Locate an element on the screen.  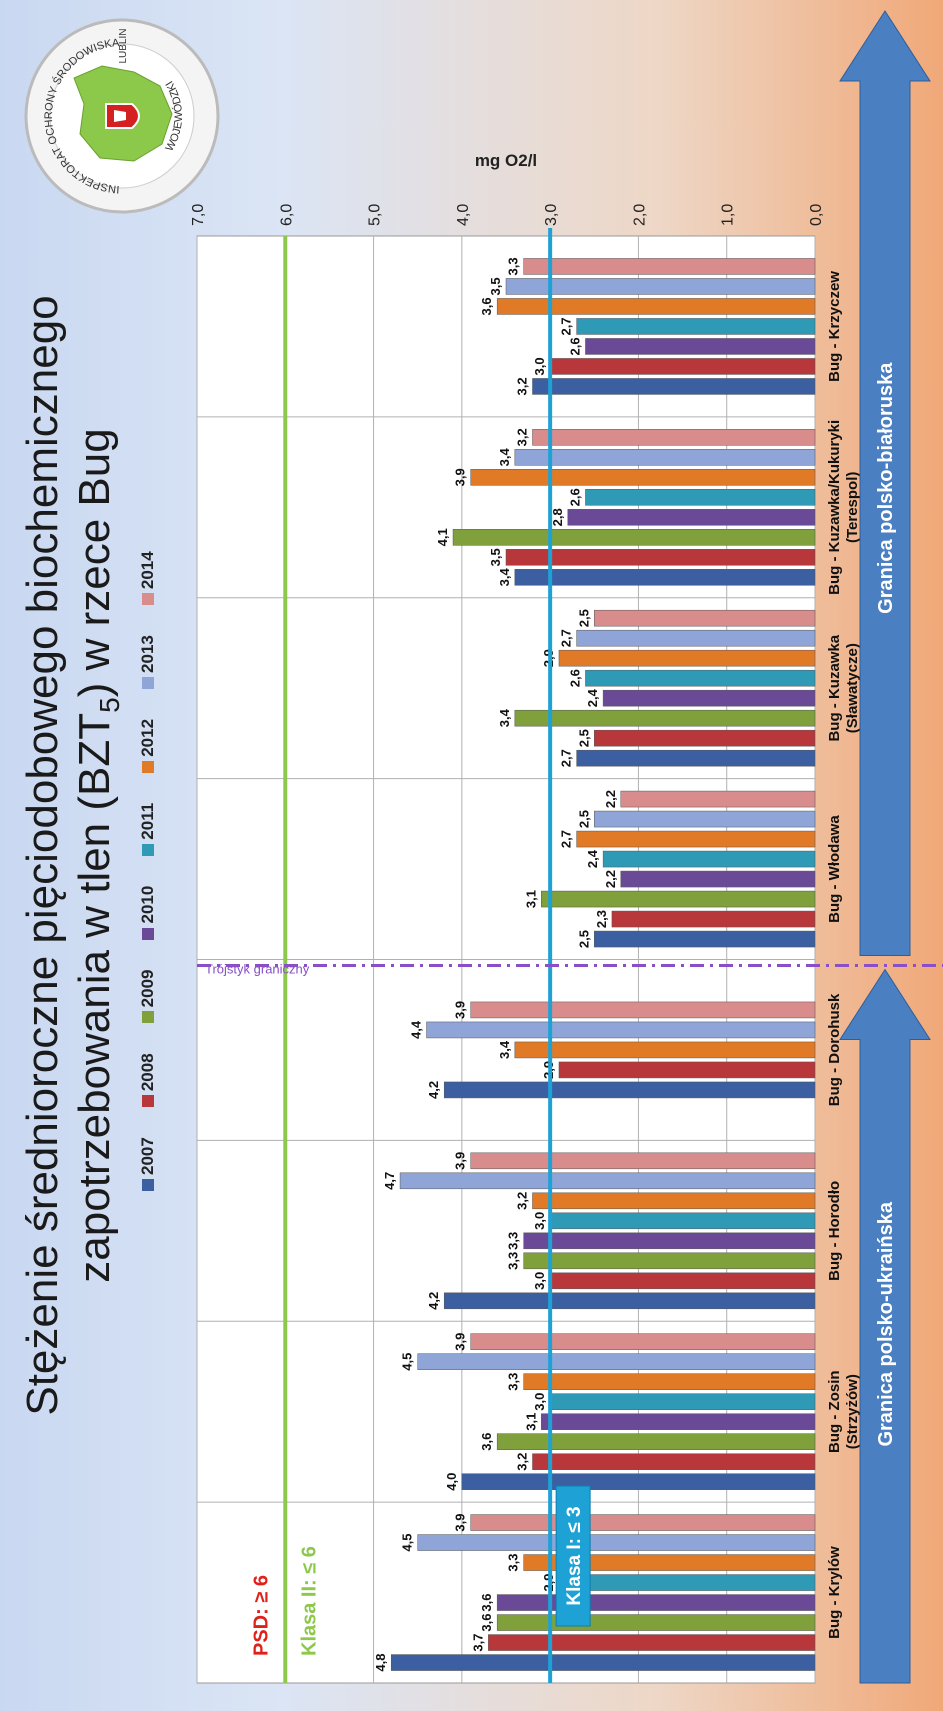
bar-value-label: 4,0 is located at coordinates (451, 1482).